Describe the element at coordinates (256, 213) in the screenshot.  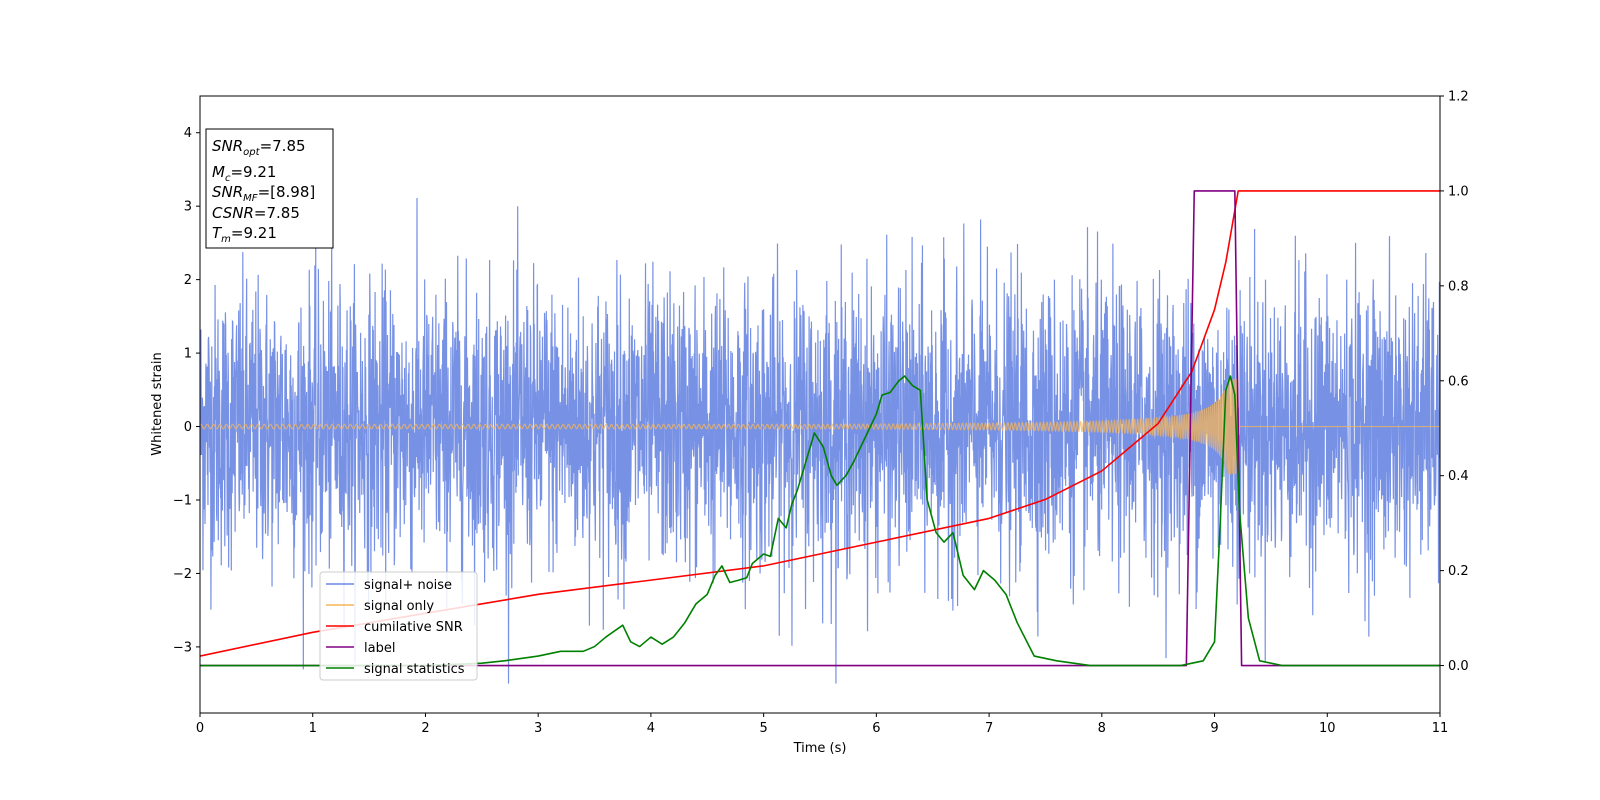
I see `annotation-line-csnr: CSNR=7.85` at that location.